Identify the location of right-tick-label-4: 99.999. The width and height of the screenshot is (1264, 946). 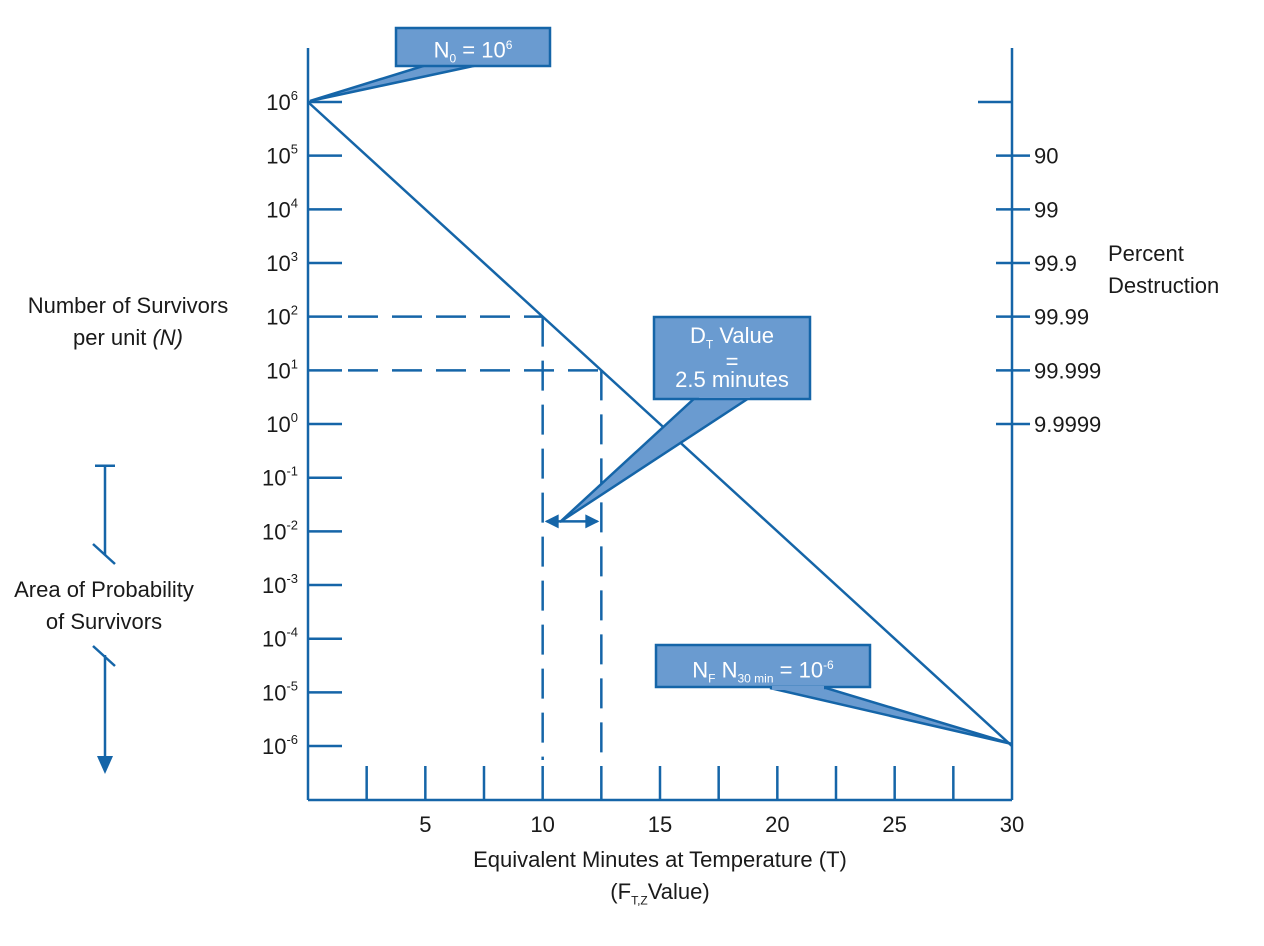
(1067, 370).